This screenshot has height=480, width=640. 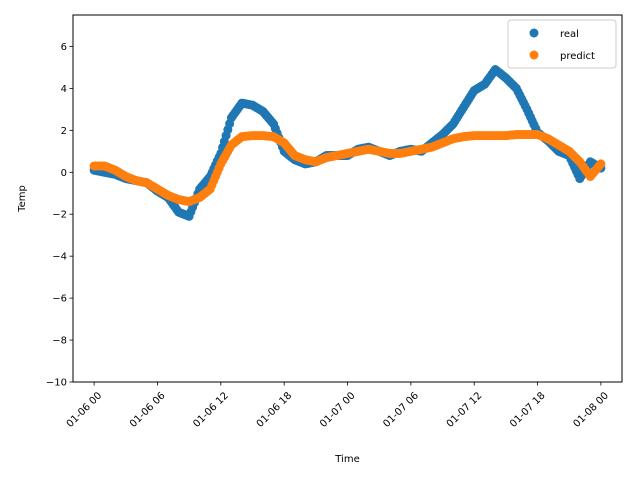 What do you see at coordinates (275, 410) in the screenshot?
I see `x-tick-label: 01-06 18` at bounding box center [275, 410].